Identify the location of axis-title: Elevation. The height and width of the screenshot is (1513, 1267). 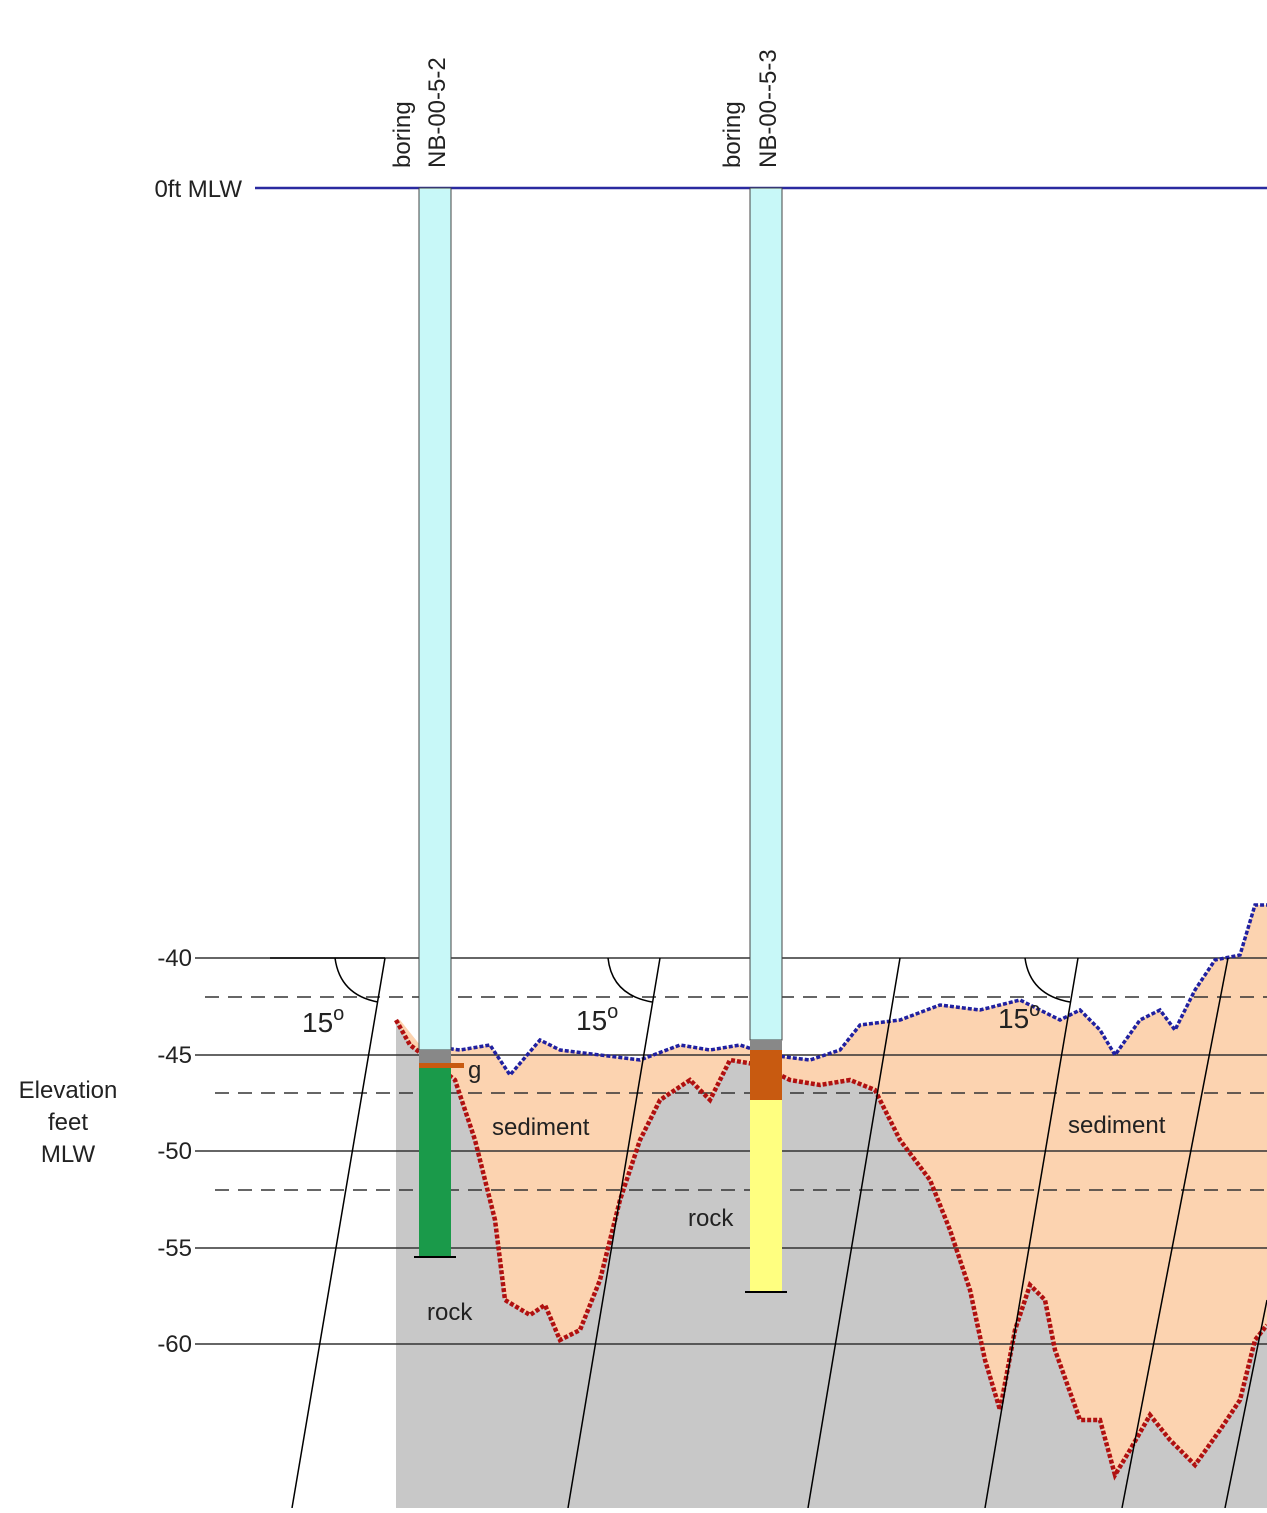
(68, 1090).